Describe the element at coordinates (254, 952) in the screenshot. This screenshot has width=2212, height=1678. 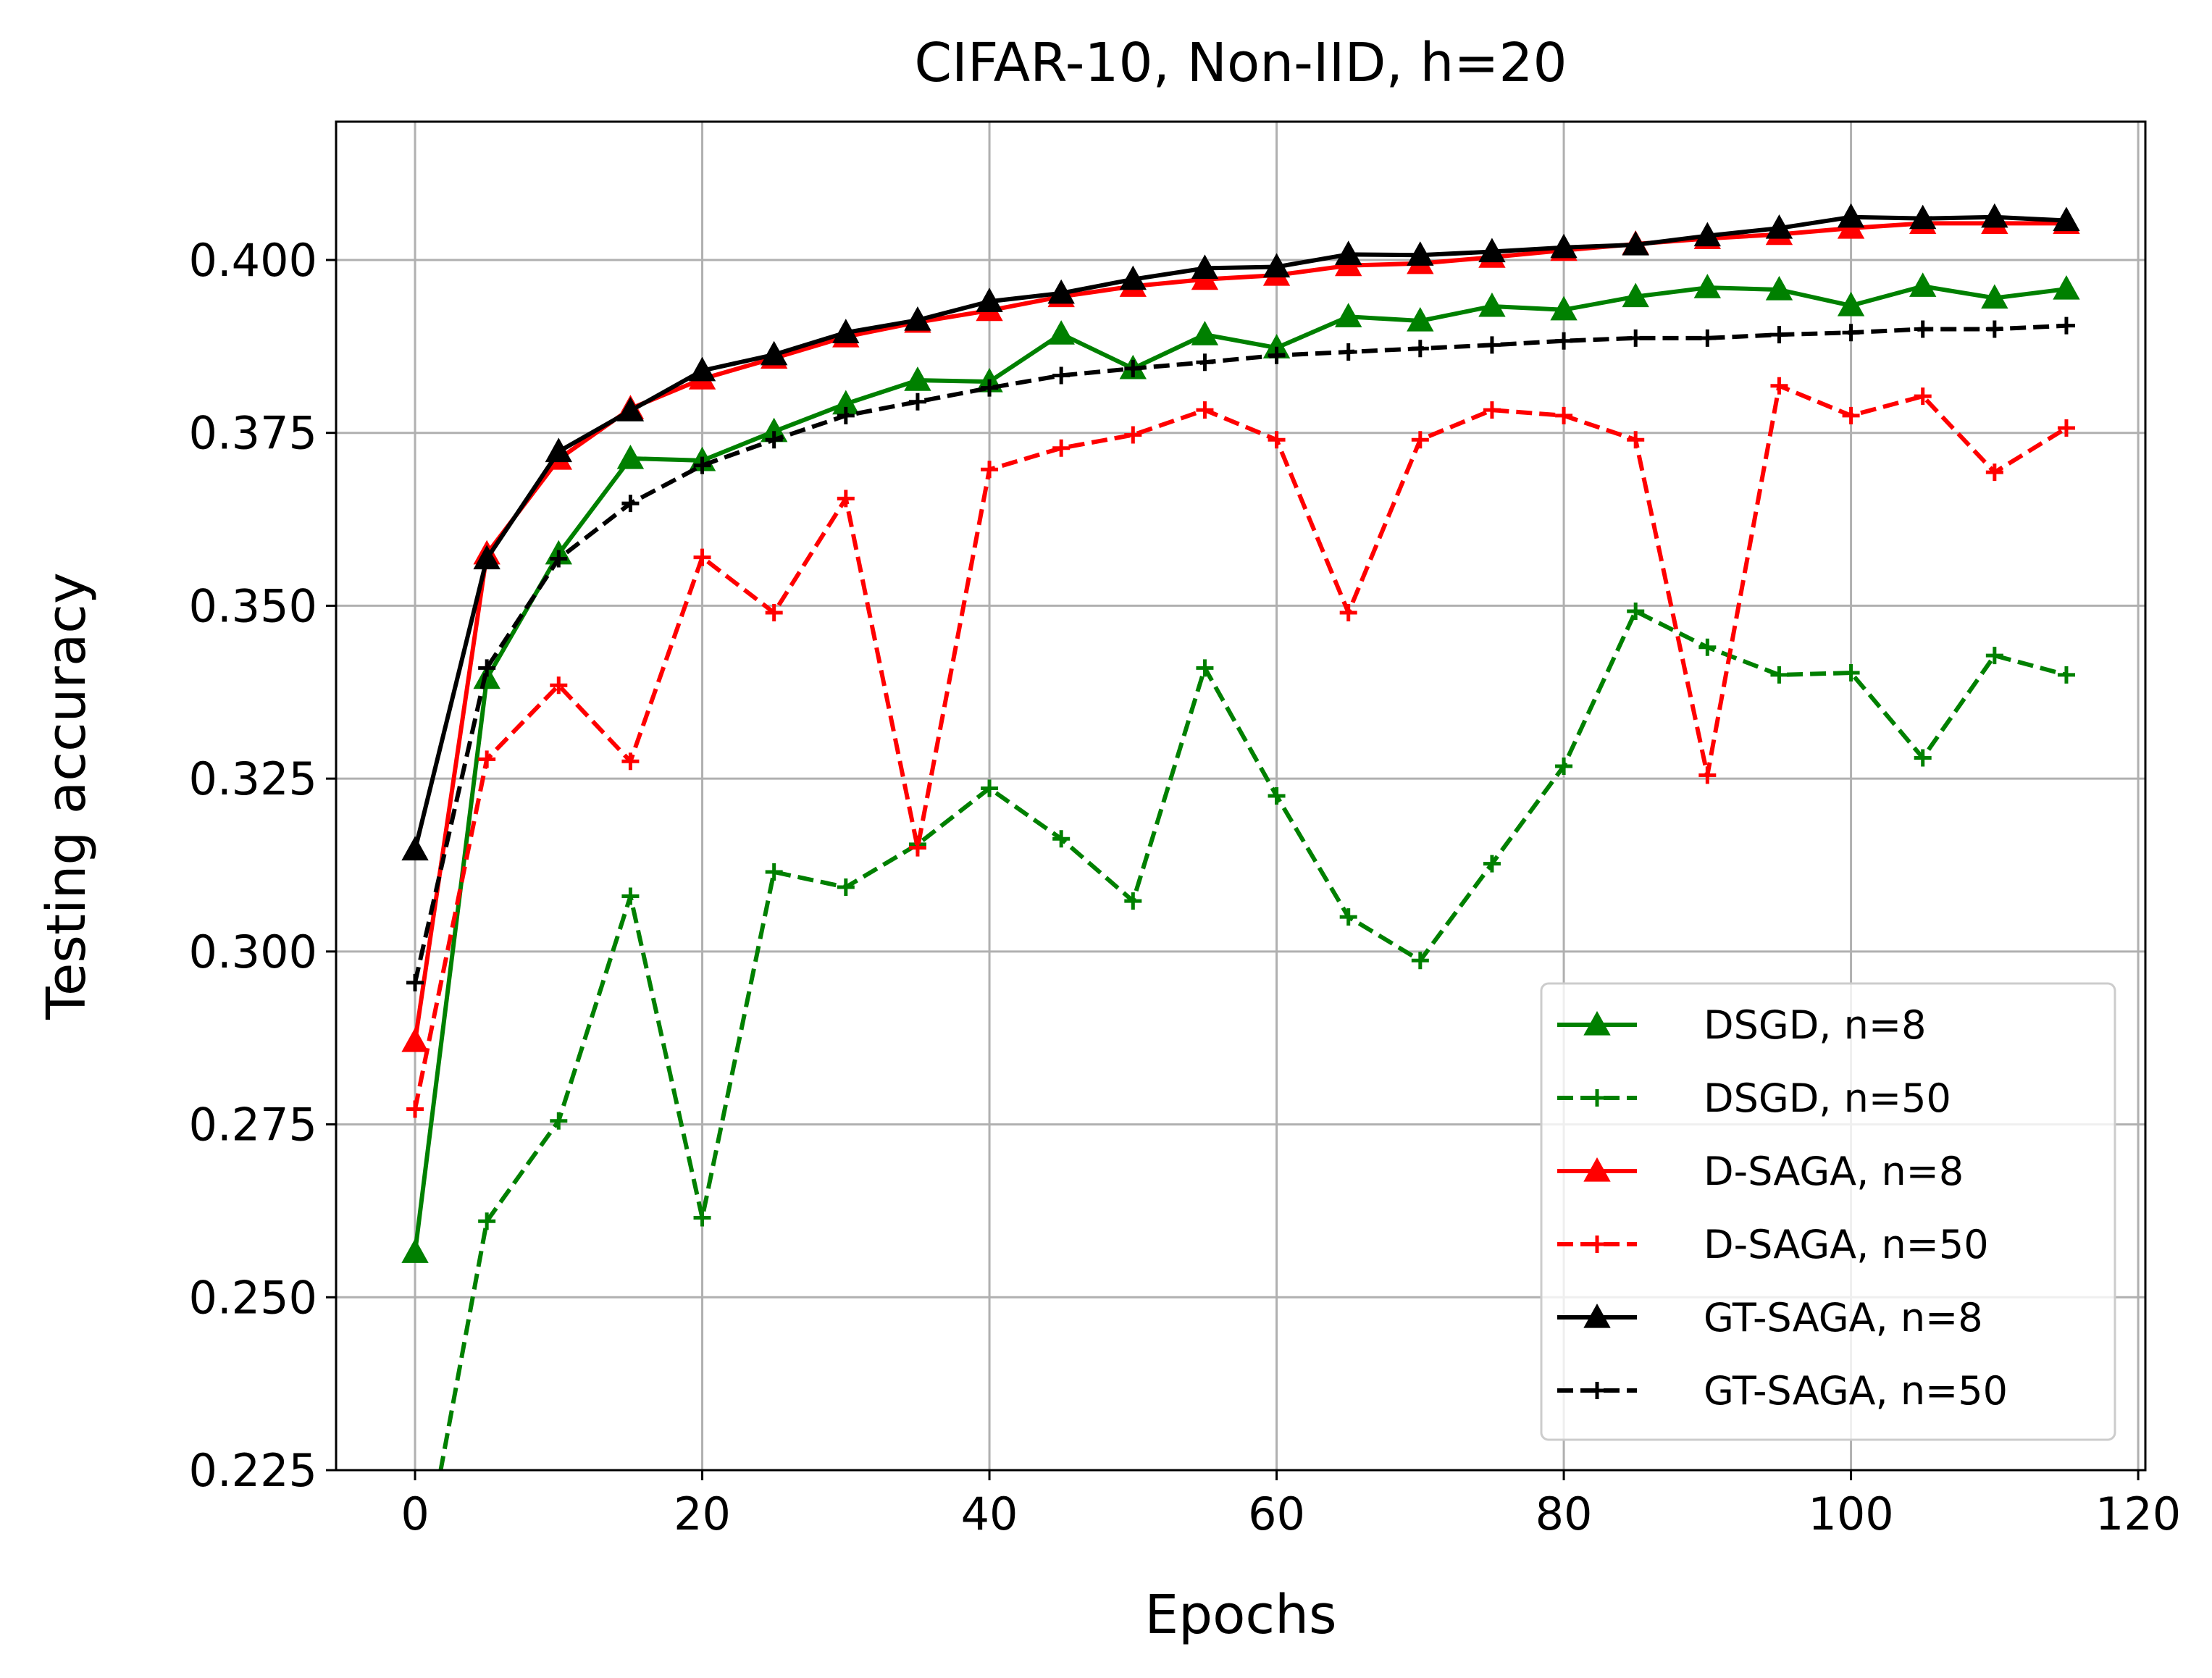
I see `y-tick-label: 0.300` at that location.